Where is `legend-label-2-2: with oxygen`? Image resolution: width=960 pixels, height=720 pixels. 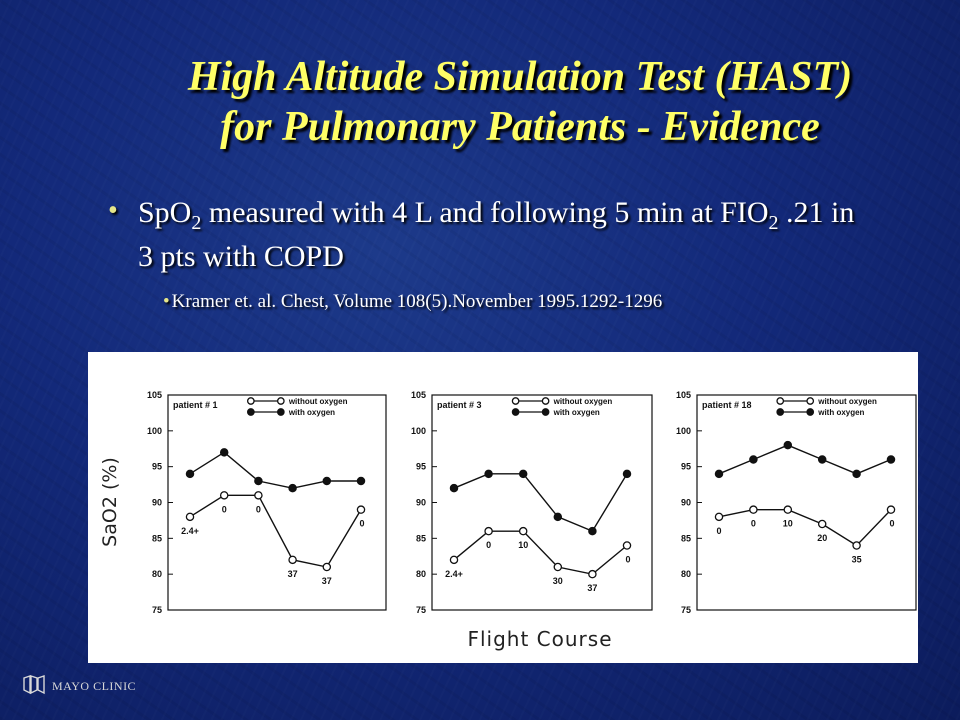
legend-label-2-2: with oxygen is located at coordinates (576, 412).